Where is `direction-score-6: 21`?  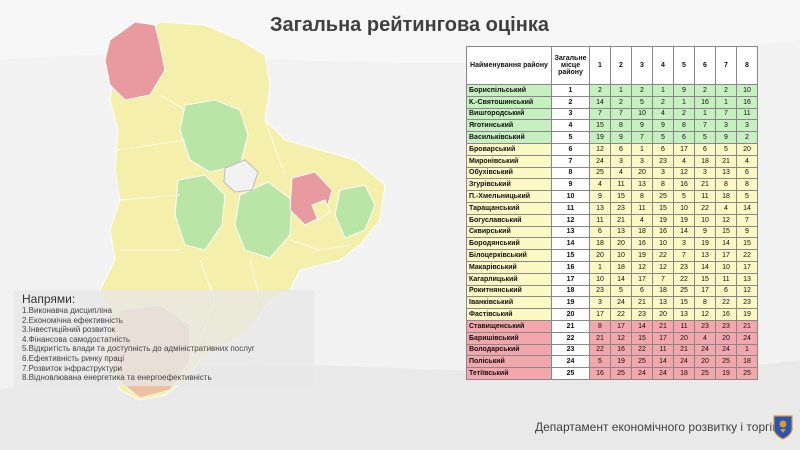 direction-score-6: 21 is located at coordinates (705, 185).